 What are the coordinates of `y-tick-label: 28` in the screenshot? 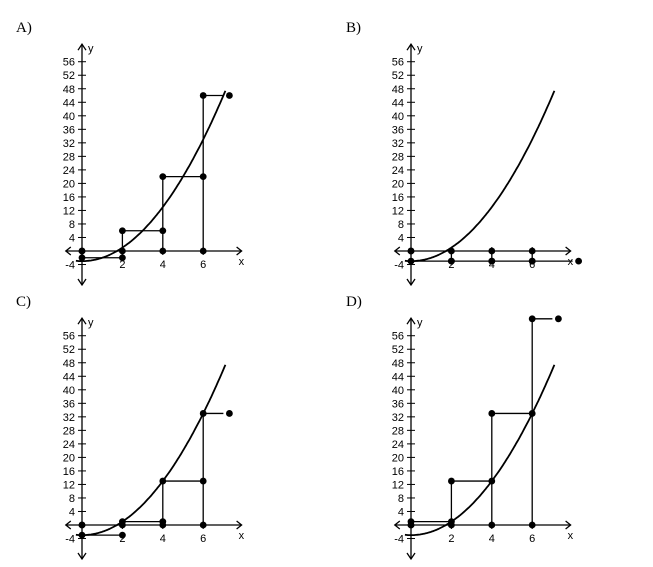 It's located at (398, 431).